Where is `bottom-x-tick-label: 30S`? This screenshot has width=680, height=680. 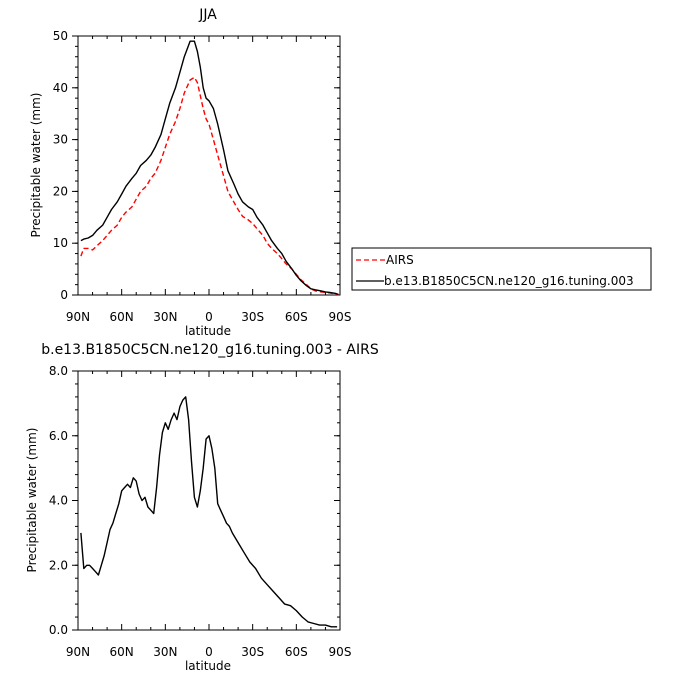
bottom-x-tick-label: 30S is located at coordinates (252, 652).